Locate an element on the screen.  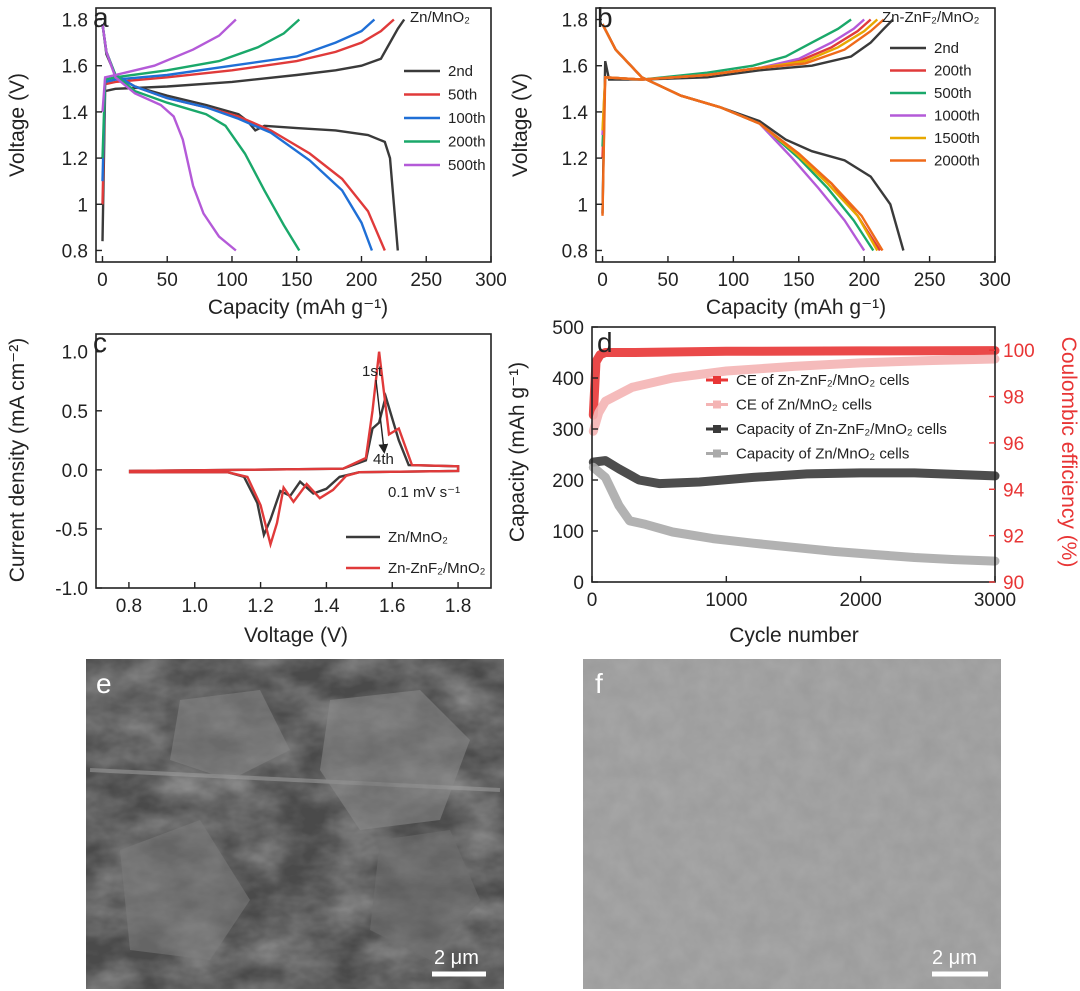
sem-f-texture is located at coordinates (792, 824).